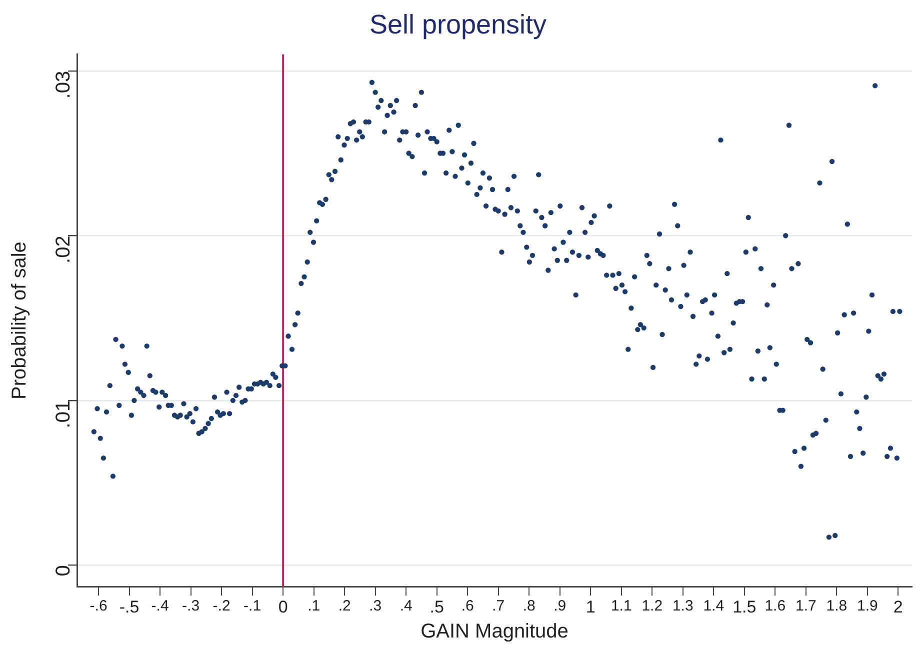  I want to click on x-tick-label: .4, so click(406, 606).